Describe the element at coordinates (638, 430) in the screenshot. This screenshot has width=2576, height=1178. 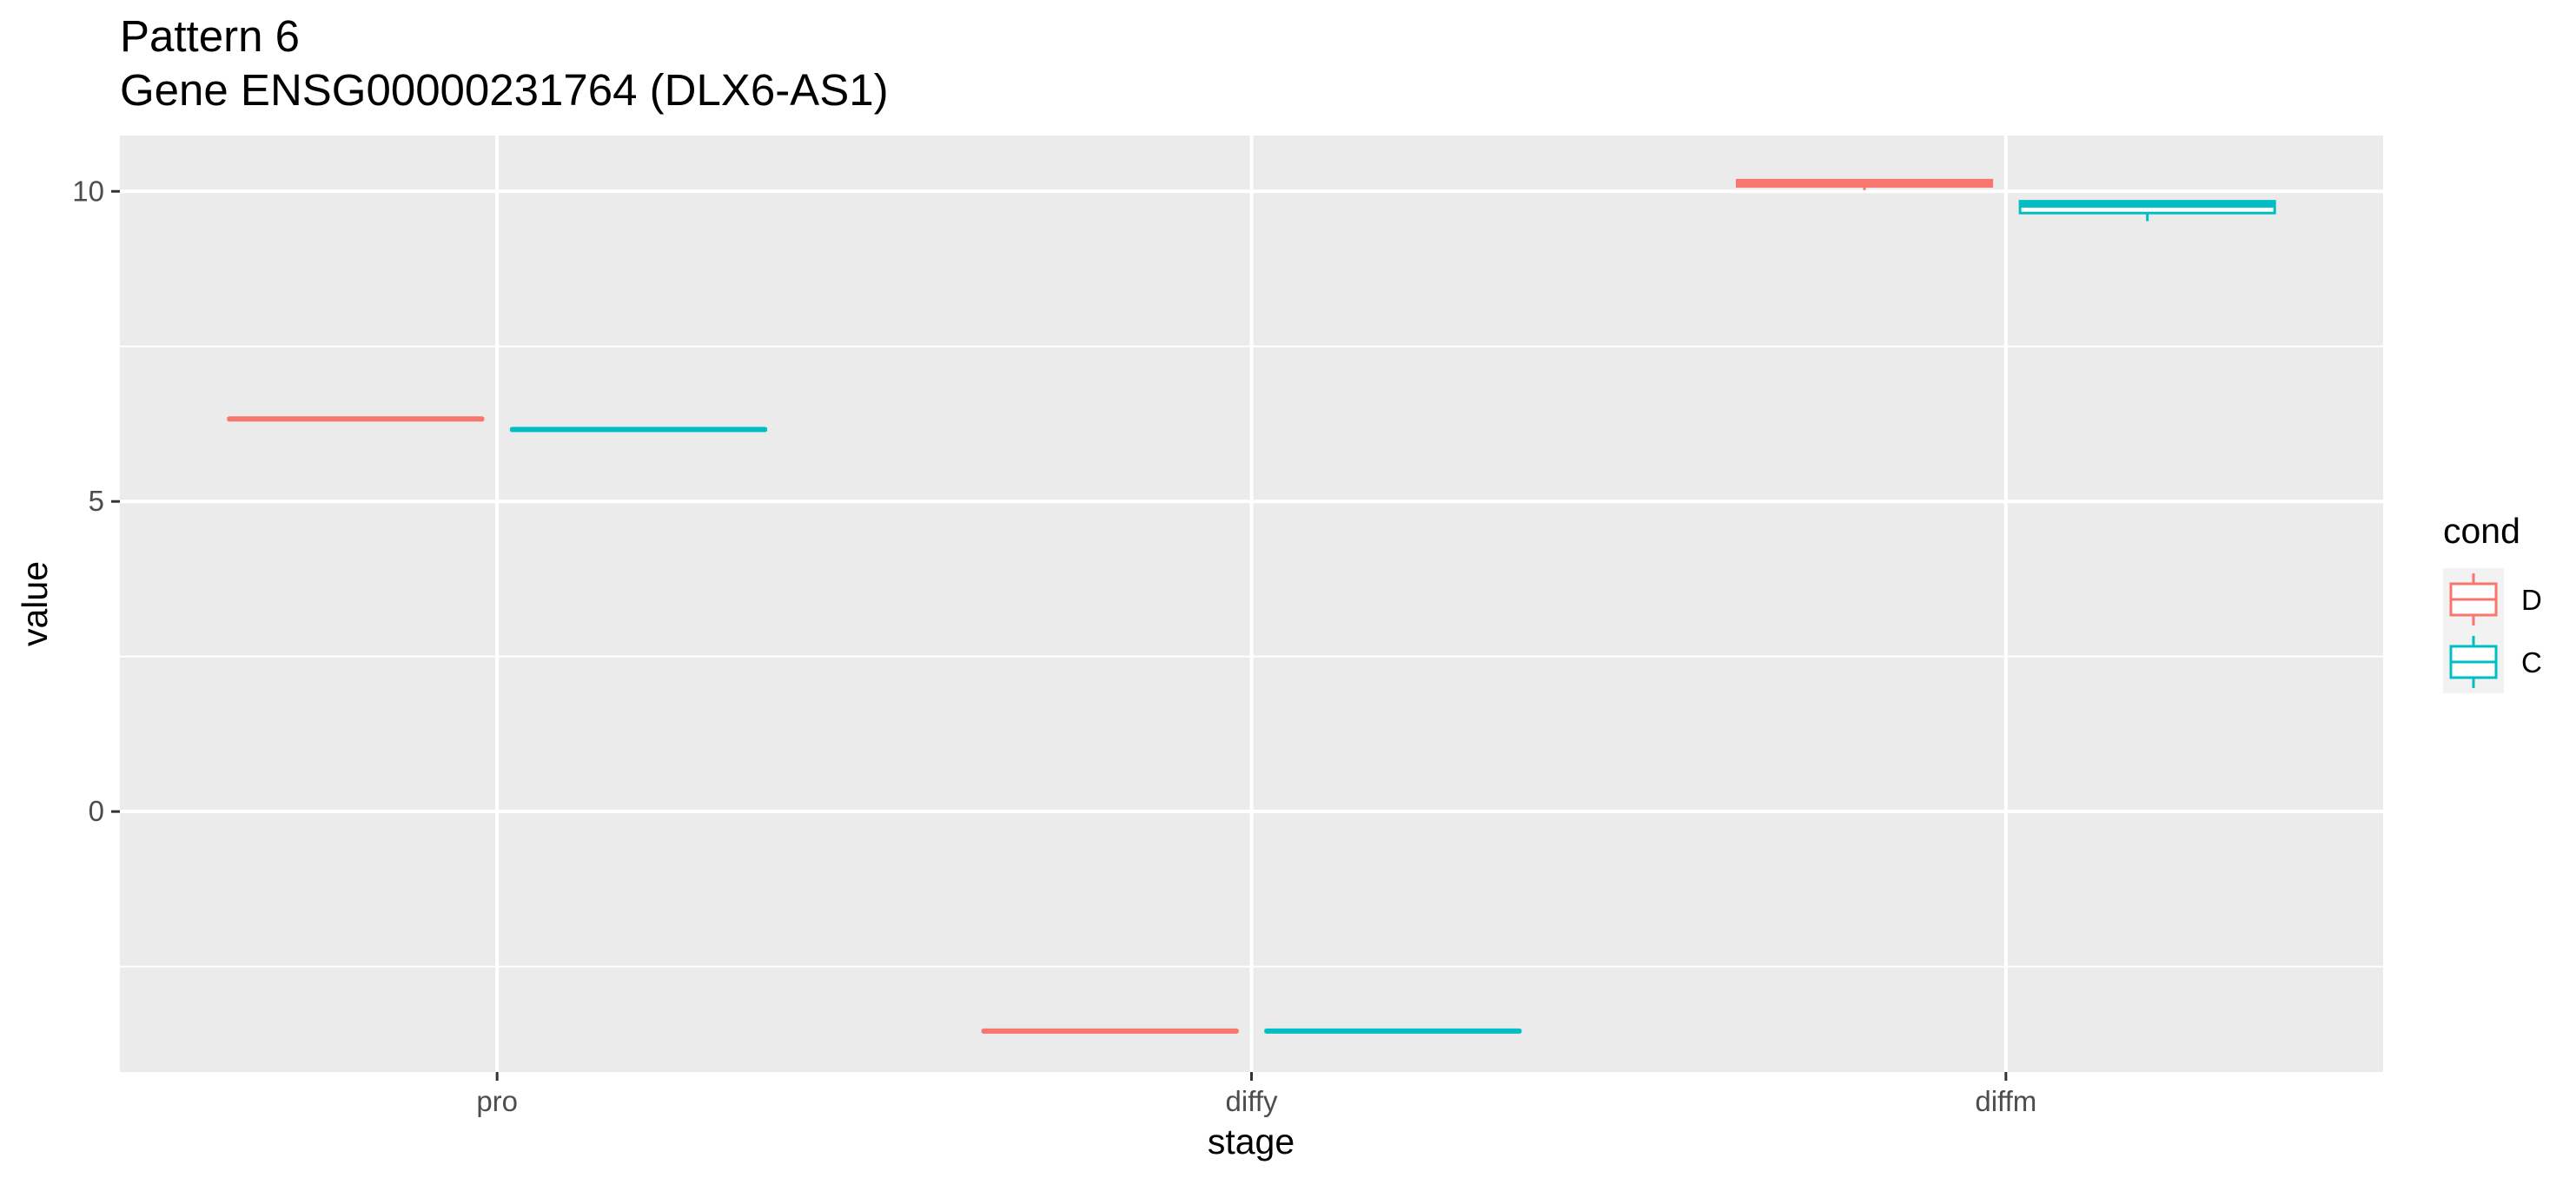
I see `boxplot-C-pro` at that location.